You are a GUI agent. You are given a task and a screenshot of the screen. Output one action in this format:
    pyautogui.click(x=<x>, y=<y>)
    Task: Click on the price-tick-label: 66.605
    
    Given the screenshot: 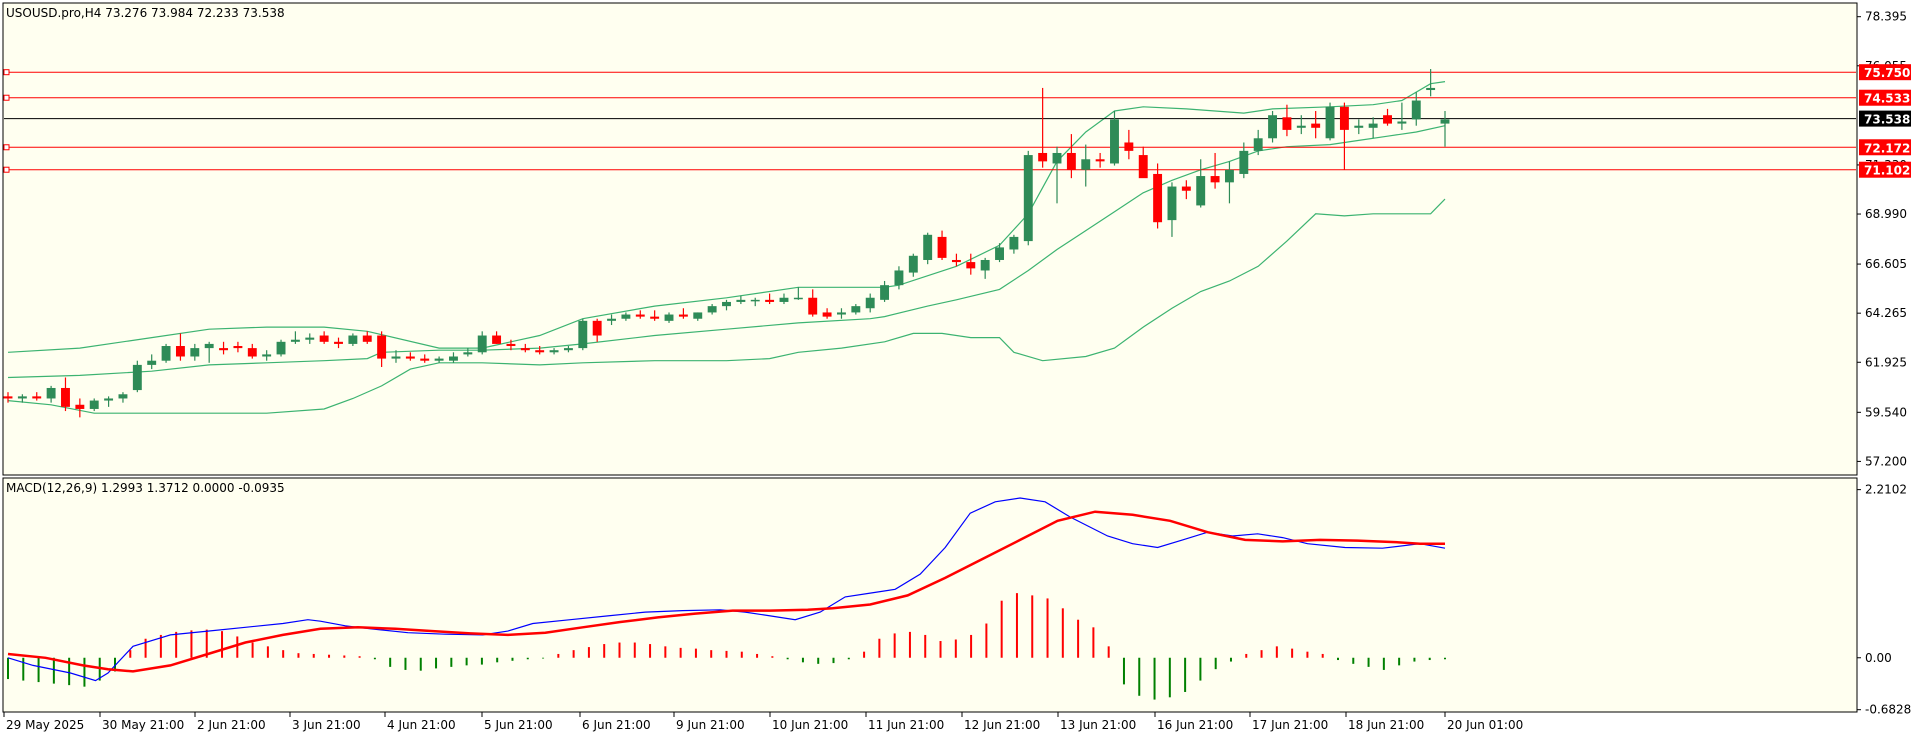 What is the action you would take?
    pyautogui.click(x=1886, y=264)
    